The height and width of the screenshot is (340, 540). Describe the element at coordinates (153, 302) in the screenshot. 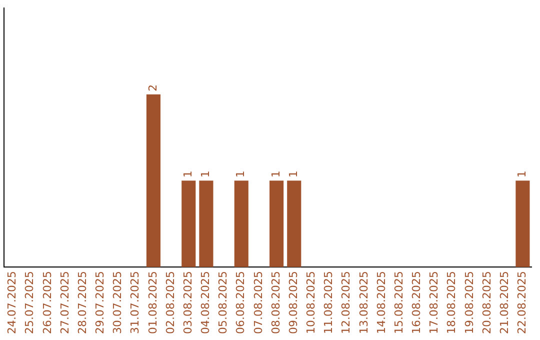

I see `x-tick-label: 01.08.2025` at that location.